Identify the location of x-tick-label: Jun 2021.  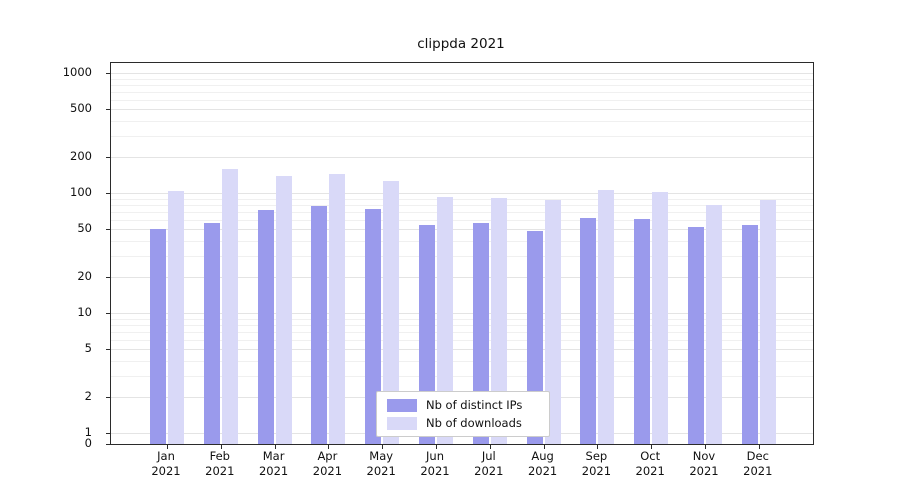
(435, 463).